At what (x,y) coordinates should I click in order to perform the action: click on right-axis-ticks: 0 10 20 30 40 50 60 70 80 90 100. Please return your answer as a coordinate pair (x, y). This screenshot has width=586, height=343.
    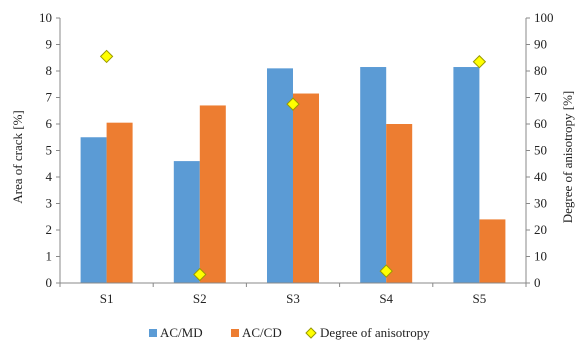
    Looking at the image, I should click on (540, 150).